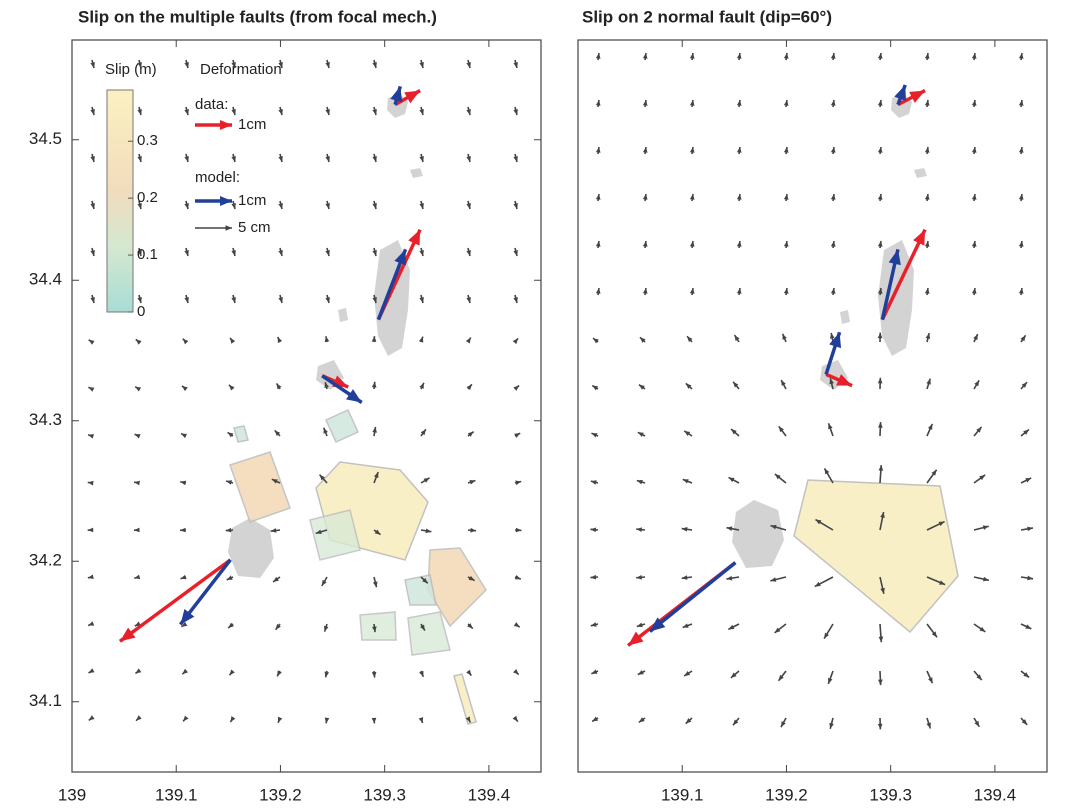 The height and width of the screenshot is (812, 1071). What do you see at coordinates (354, 395) in the screenshot?
I see `model-arrow-head` at bounding box center [354, 395].